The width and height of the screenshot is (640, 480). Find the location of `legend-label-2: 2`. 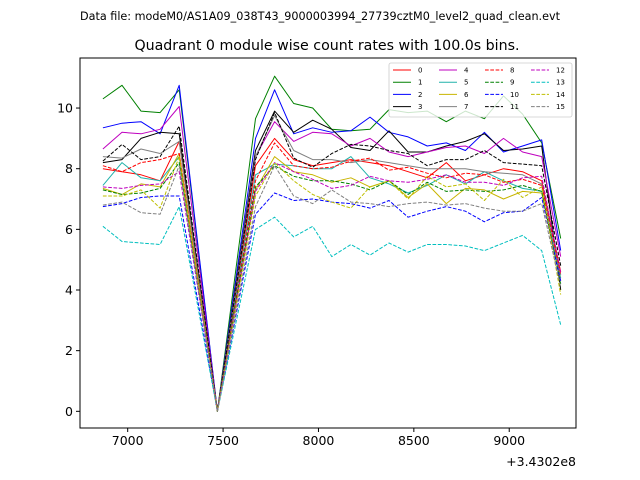

legend-label-2: 2 is located at coordinates (420, 95).